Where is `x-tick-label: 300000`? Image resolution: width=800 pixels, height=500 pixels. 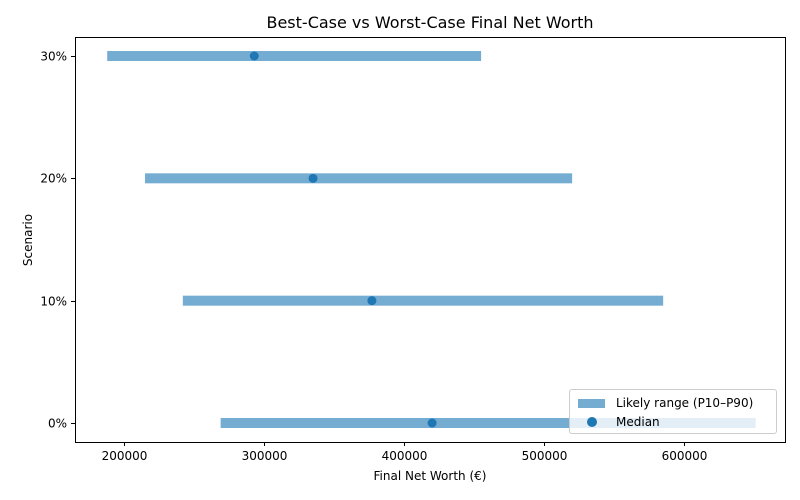 x-tick-label: 300000 is located at coordinates (265, 456).